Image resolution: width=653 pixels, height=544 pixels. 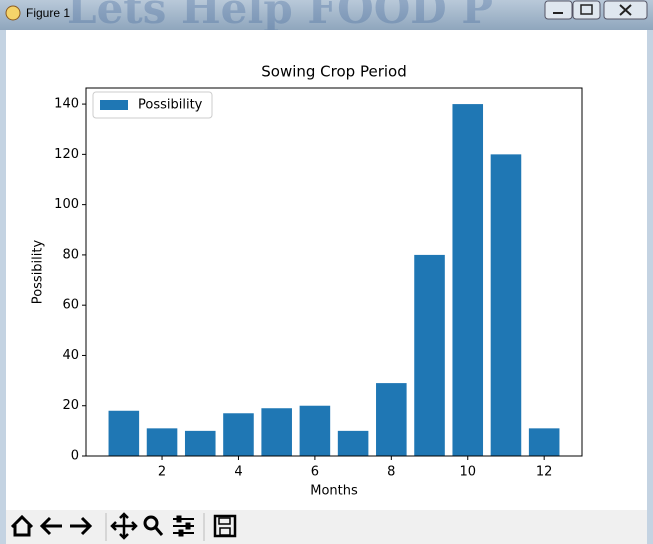 What do you see at coordinates (333, 72) in the screenshot?
I see `chart-title: Sowing Crop Period` at bounding box center [333, 72].